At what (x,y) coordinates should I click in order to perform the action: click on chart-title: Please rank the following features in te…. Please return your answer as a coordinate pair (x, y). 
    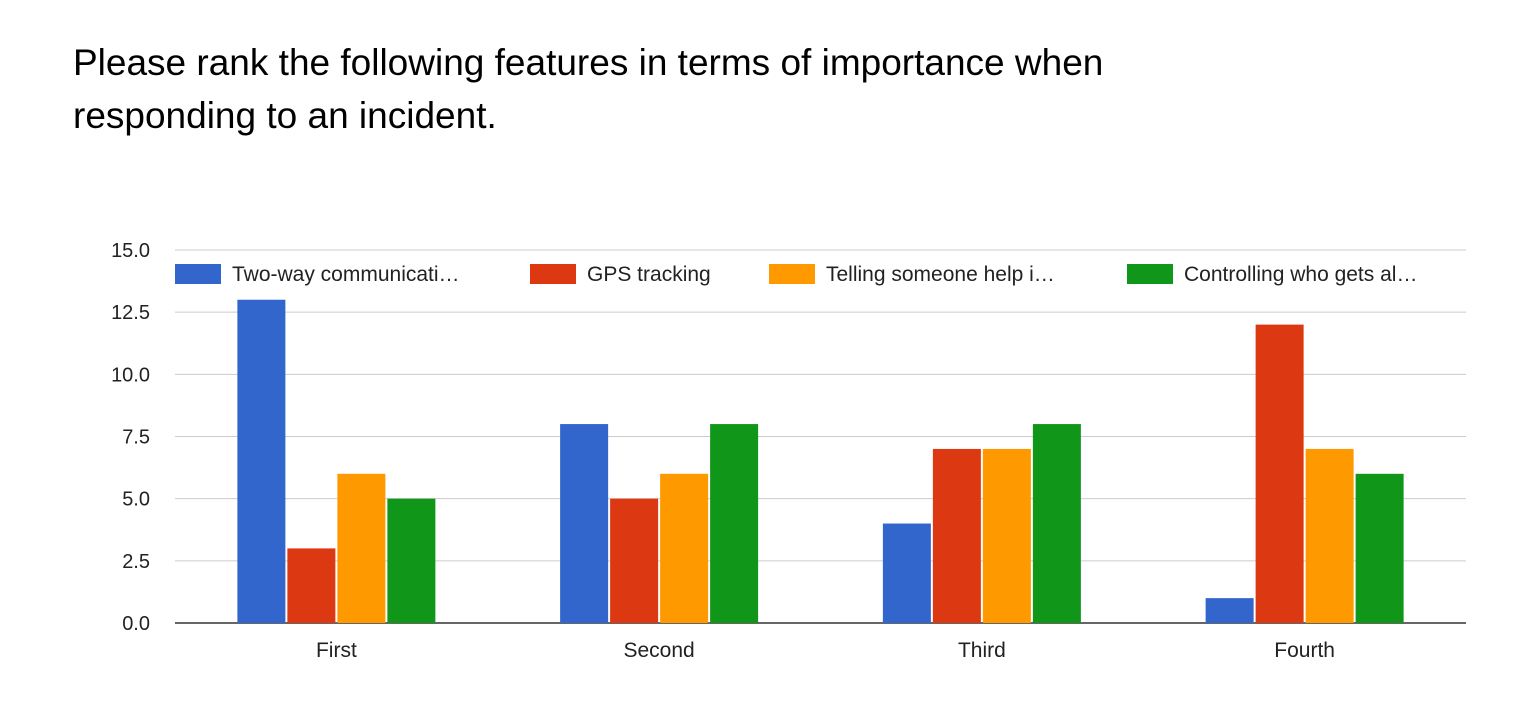
    Looking at the image, I should click on (588, 89).